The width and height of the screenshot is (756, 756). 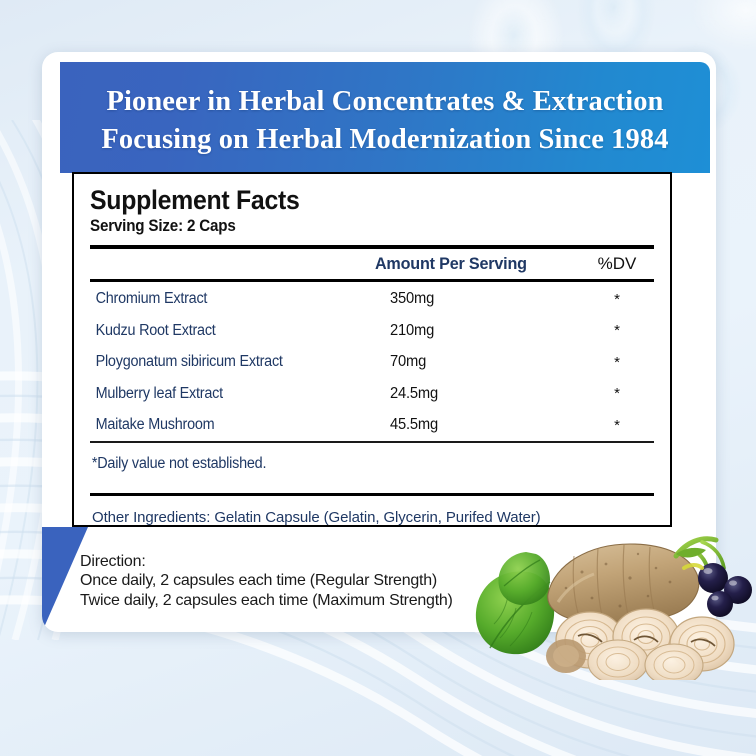 What do you see at coordinates (617, 263) in the screenshot?
I see `column-header-percent-dv: %DV` at bounding box center [617, 263].